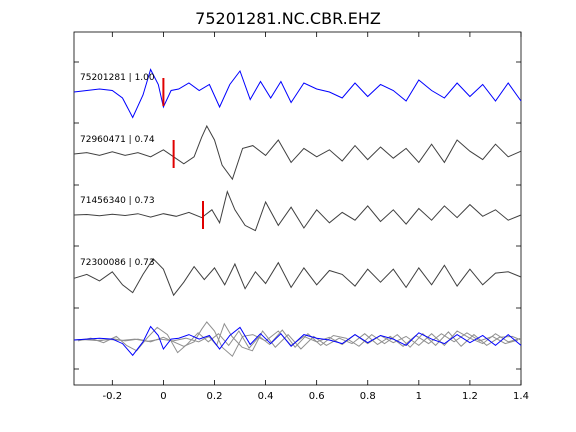 Image resolution: width=576 pixels, height=432 pixels. Describe the element at coordinates (117, 263) in the screenshot. I see `trace-label-4: 72300086 | 0.73` at that location.